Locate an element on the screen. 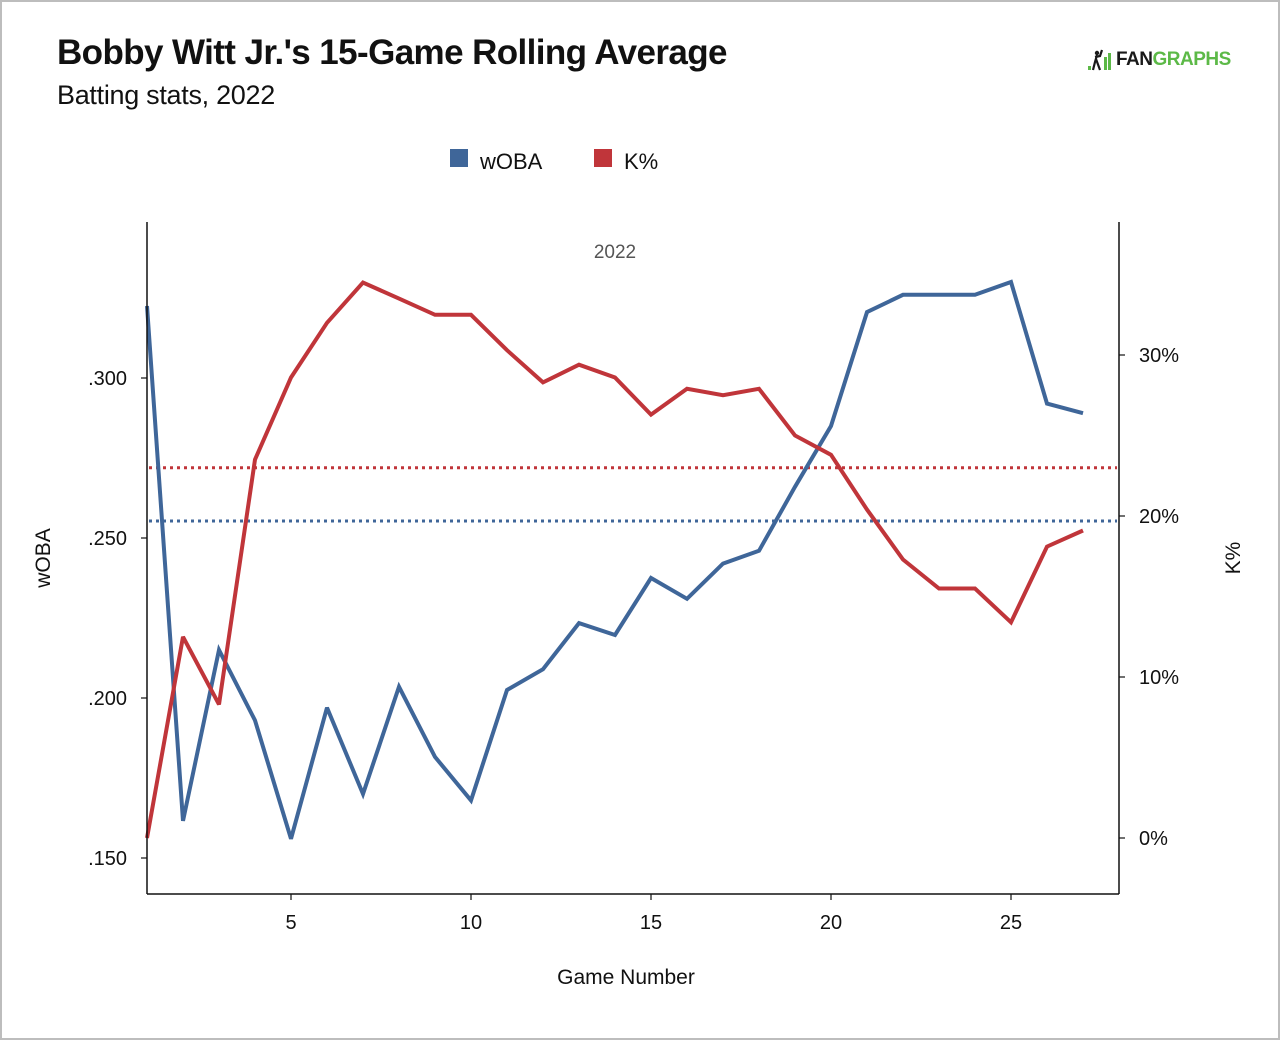 This screenshot has height=1040, width=1280. y2-tick-label: 10% is located at coordinates (1159, 678).